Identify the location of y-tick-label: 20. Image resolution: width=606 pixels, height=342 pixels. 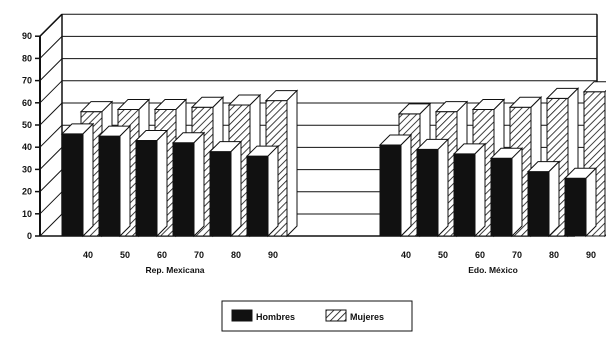
(27, 192).